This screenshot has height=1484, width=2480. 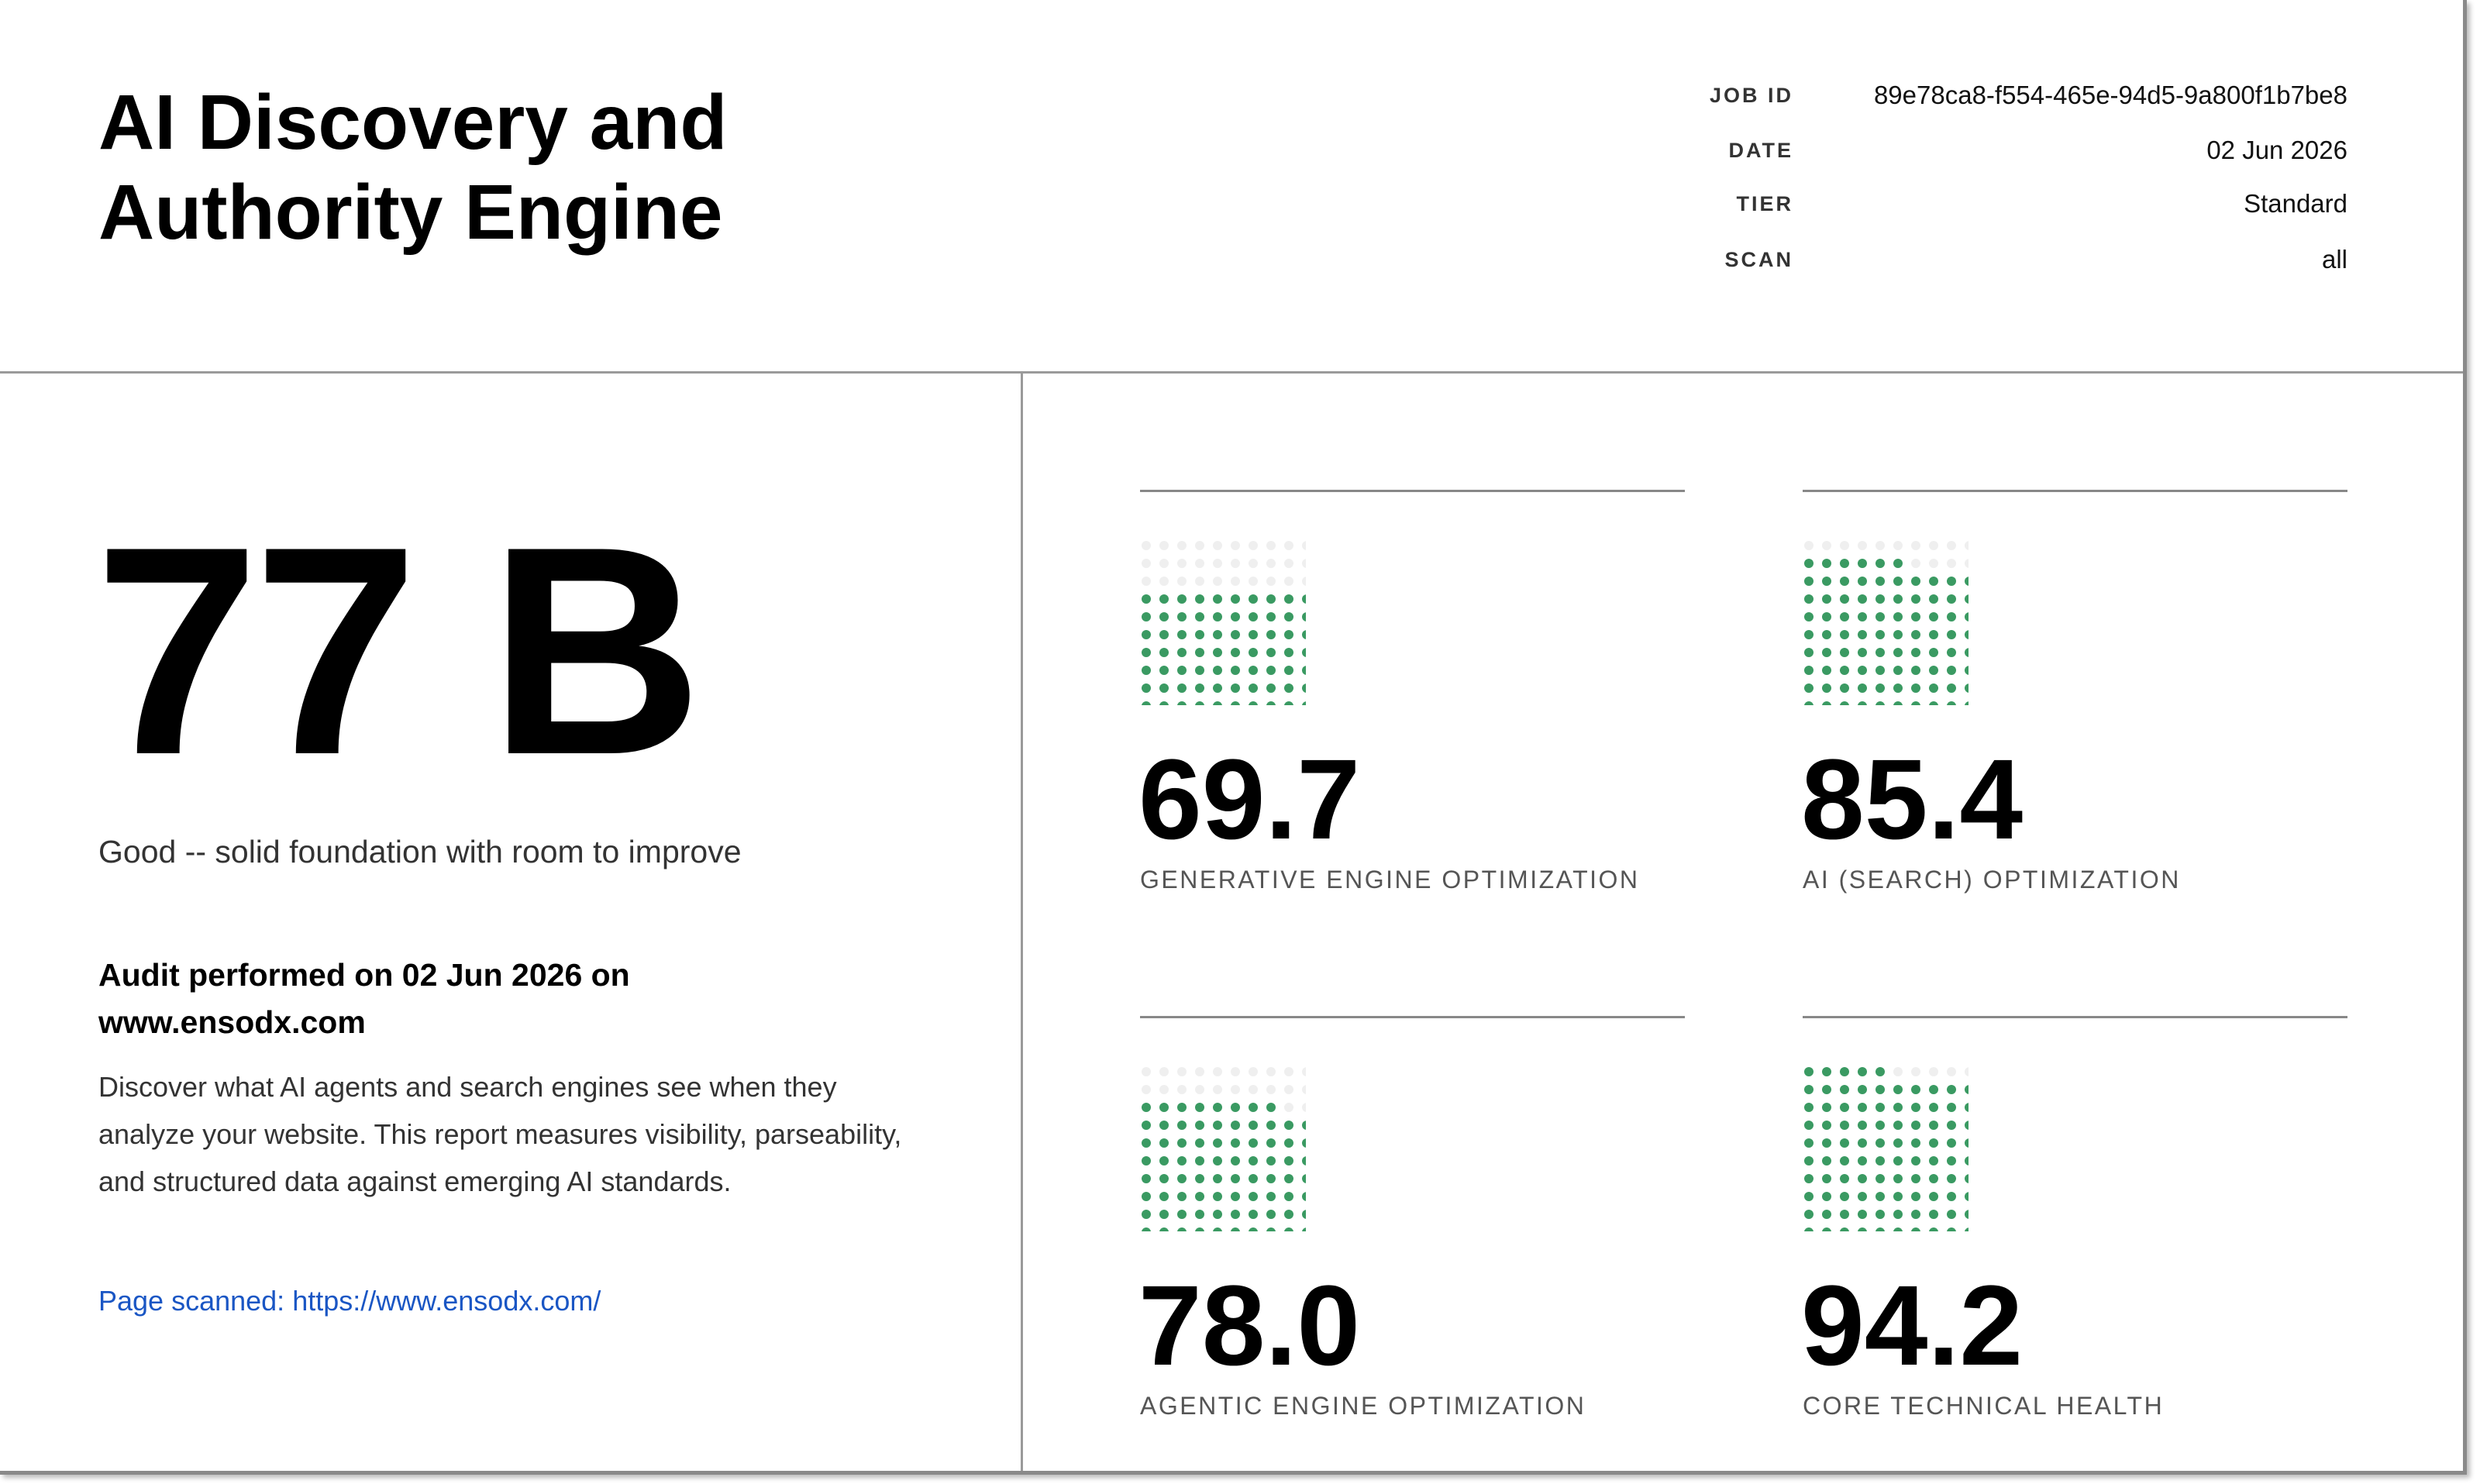 I want to click on meta-label: SCAN, so click(x=1758, y=259).